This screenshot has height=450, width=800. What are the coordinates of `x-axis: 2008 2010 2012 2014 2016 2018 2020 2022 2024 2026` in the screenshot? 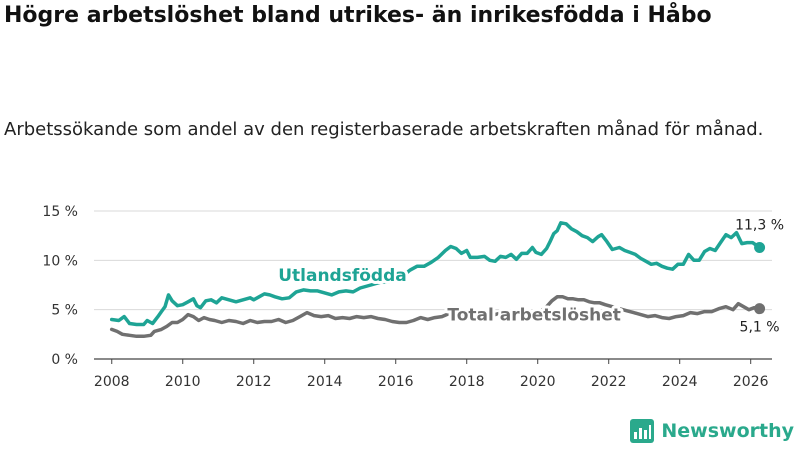 It's located at (431, 374).